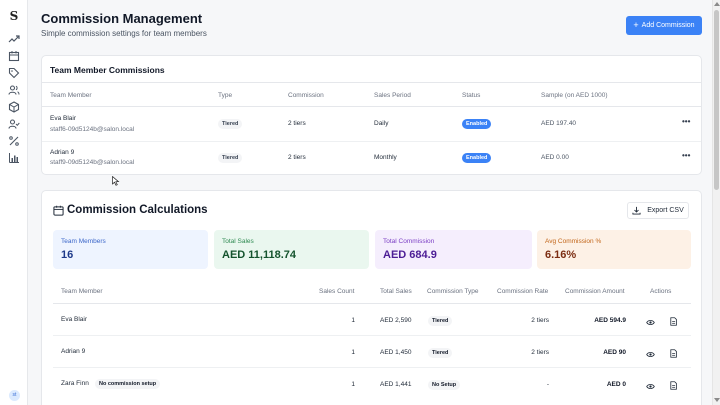 Image resolution: width=720 pixels, height=405 pixels. I want to click on plus-icon: +, so click(636, 25).